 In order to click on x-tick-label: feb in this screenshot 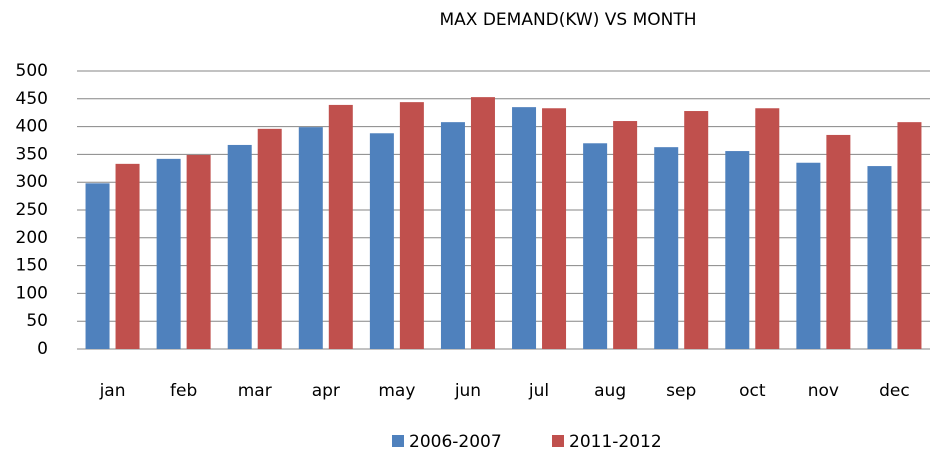, I will do `click(183, 391)`.